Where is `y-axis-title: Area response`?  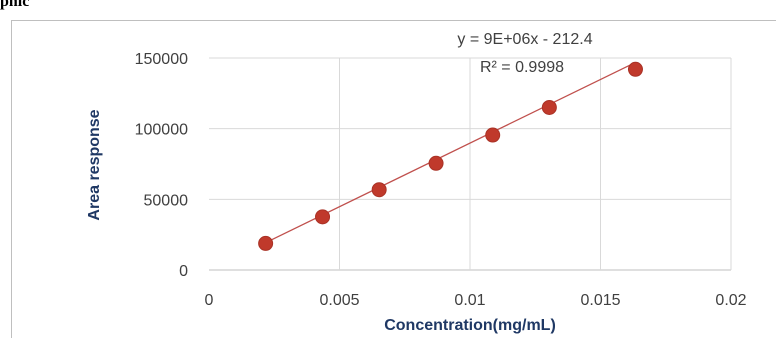 y-axis-title: Area response is located at coordinates (94, 164).